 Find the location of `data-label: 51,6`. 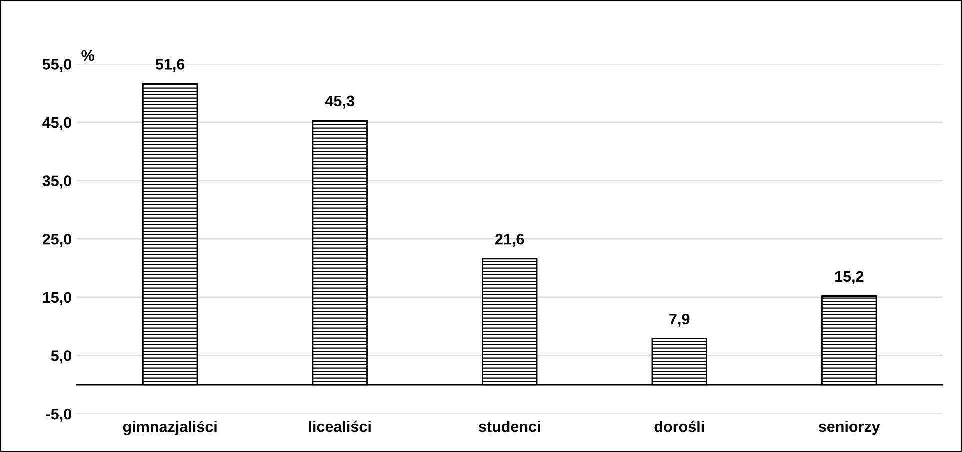

data-label: 51,6 is located at coordinates (170, 65).